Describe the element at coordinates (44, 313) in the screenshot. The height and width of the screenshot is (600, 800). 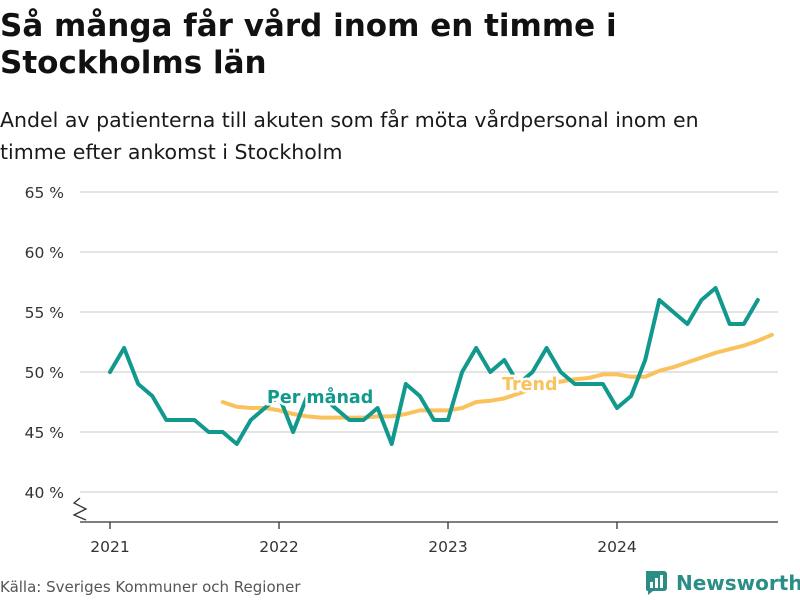
I see `y-tick-label: 55 %` at that location.